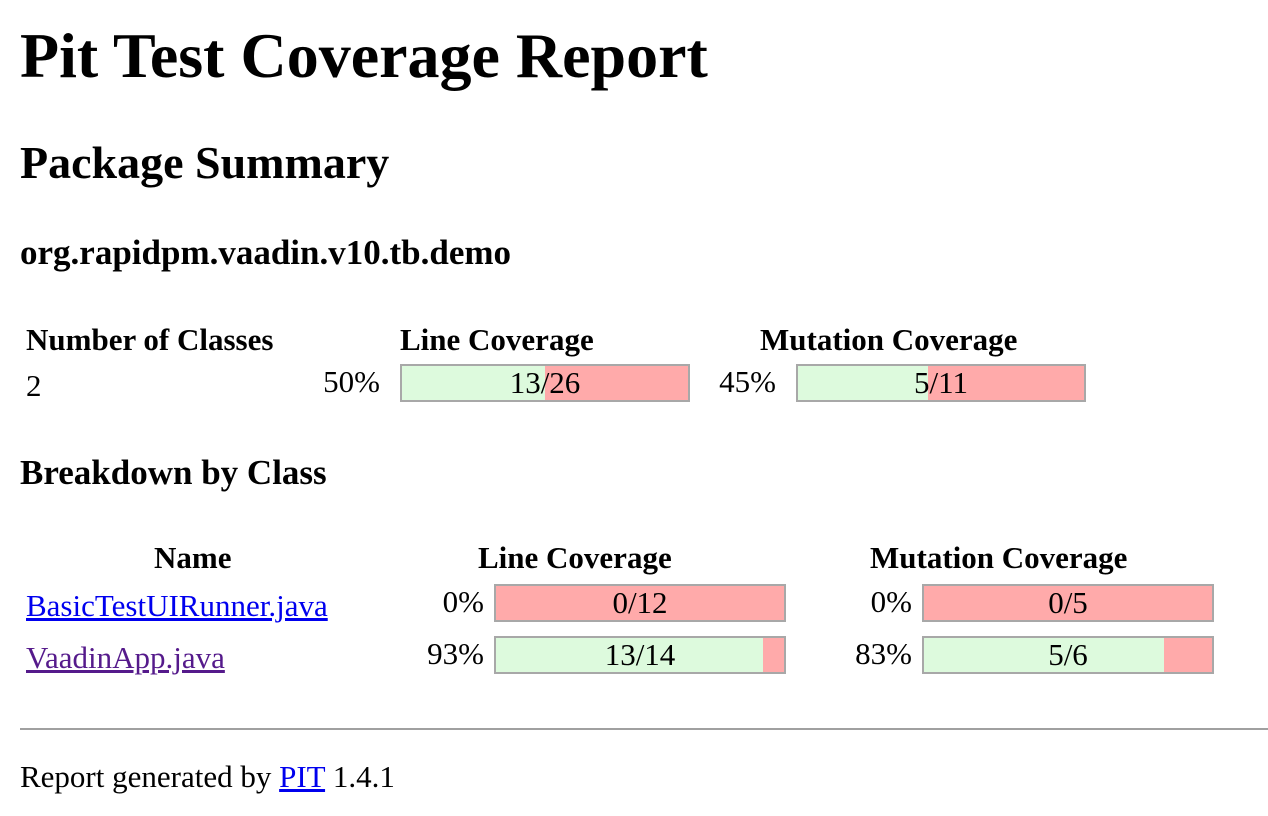 Image resolution: width=1268 pixels, height=816 pixels. Describe the element at coordinates (863, 383) in the screenshot. I see `mutation-coverage-fill` at that location.